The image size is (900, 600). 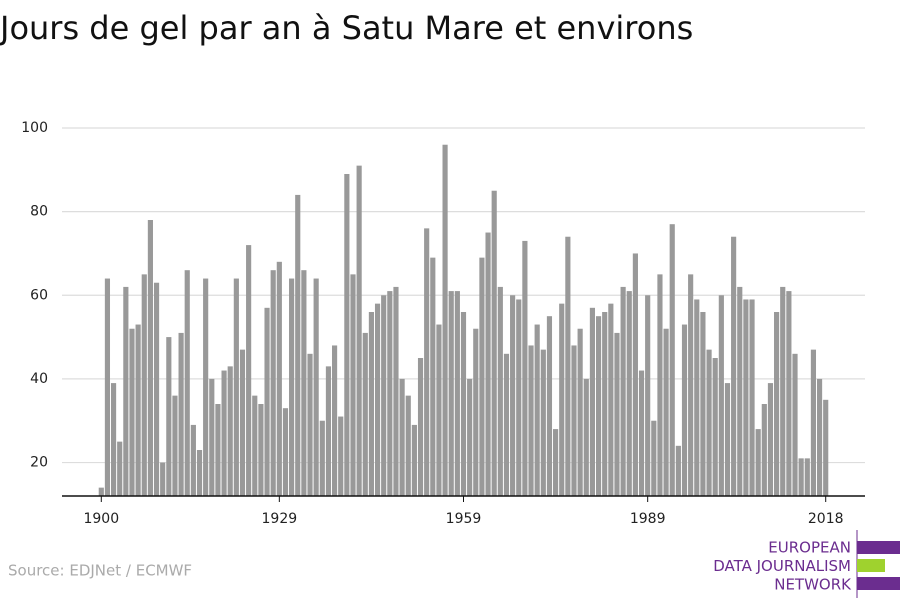 What do you see at coordinates (39, 379) in the screenshot?
I see `y-tick-label: 40` at bounding box center [39, 379].